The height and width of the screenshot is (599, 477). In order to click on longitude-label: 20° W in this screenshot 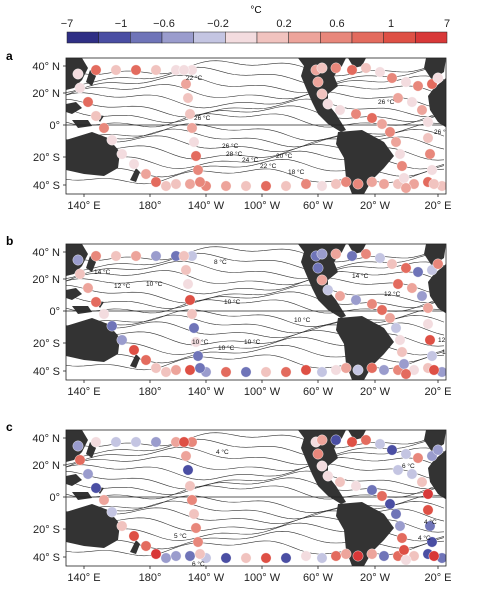, I will do `click(375, 206)`.